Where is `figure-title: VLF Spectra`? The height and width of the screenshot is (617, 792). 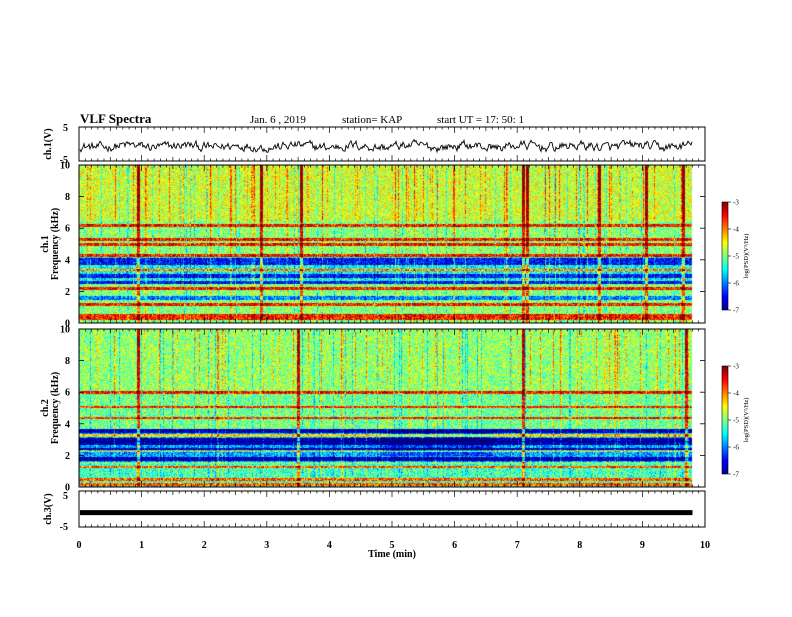 figure-title: VLF Spectra is located at coordinates (116, 118).